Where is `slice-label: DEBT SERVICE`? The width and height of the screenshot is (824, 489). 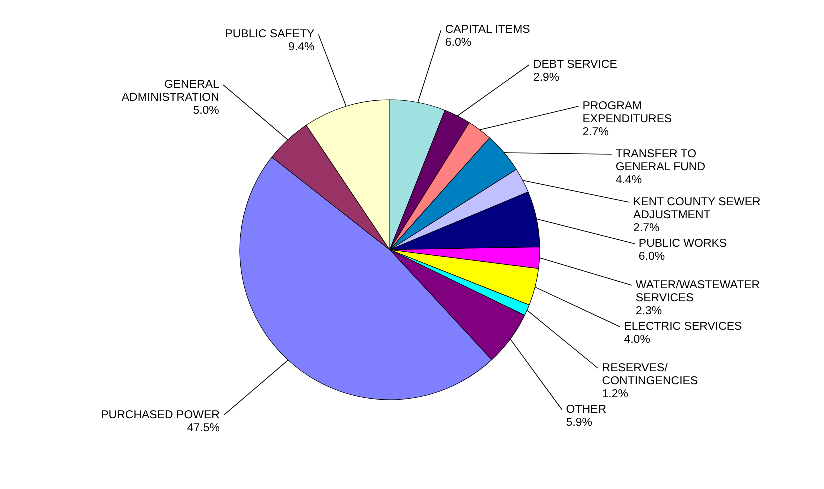
slice-label: DEBT SERVICE is located at coordinates (575, 65).